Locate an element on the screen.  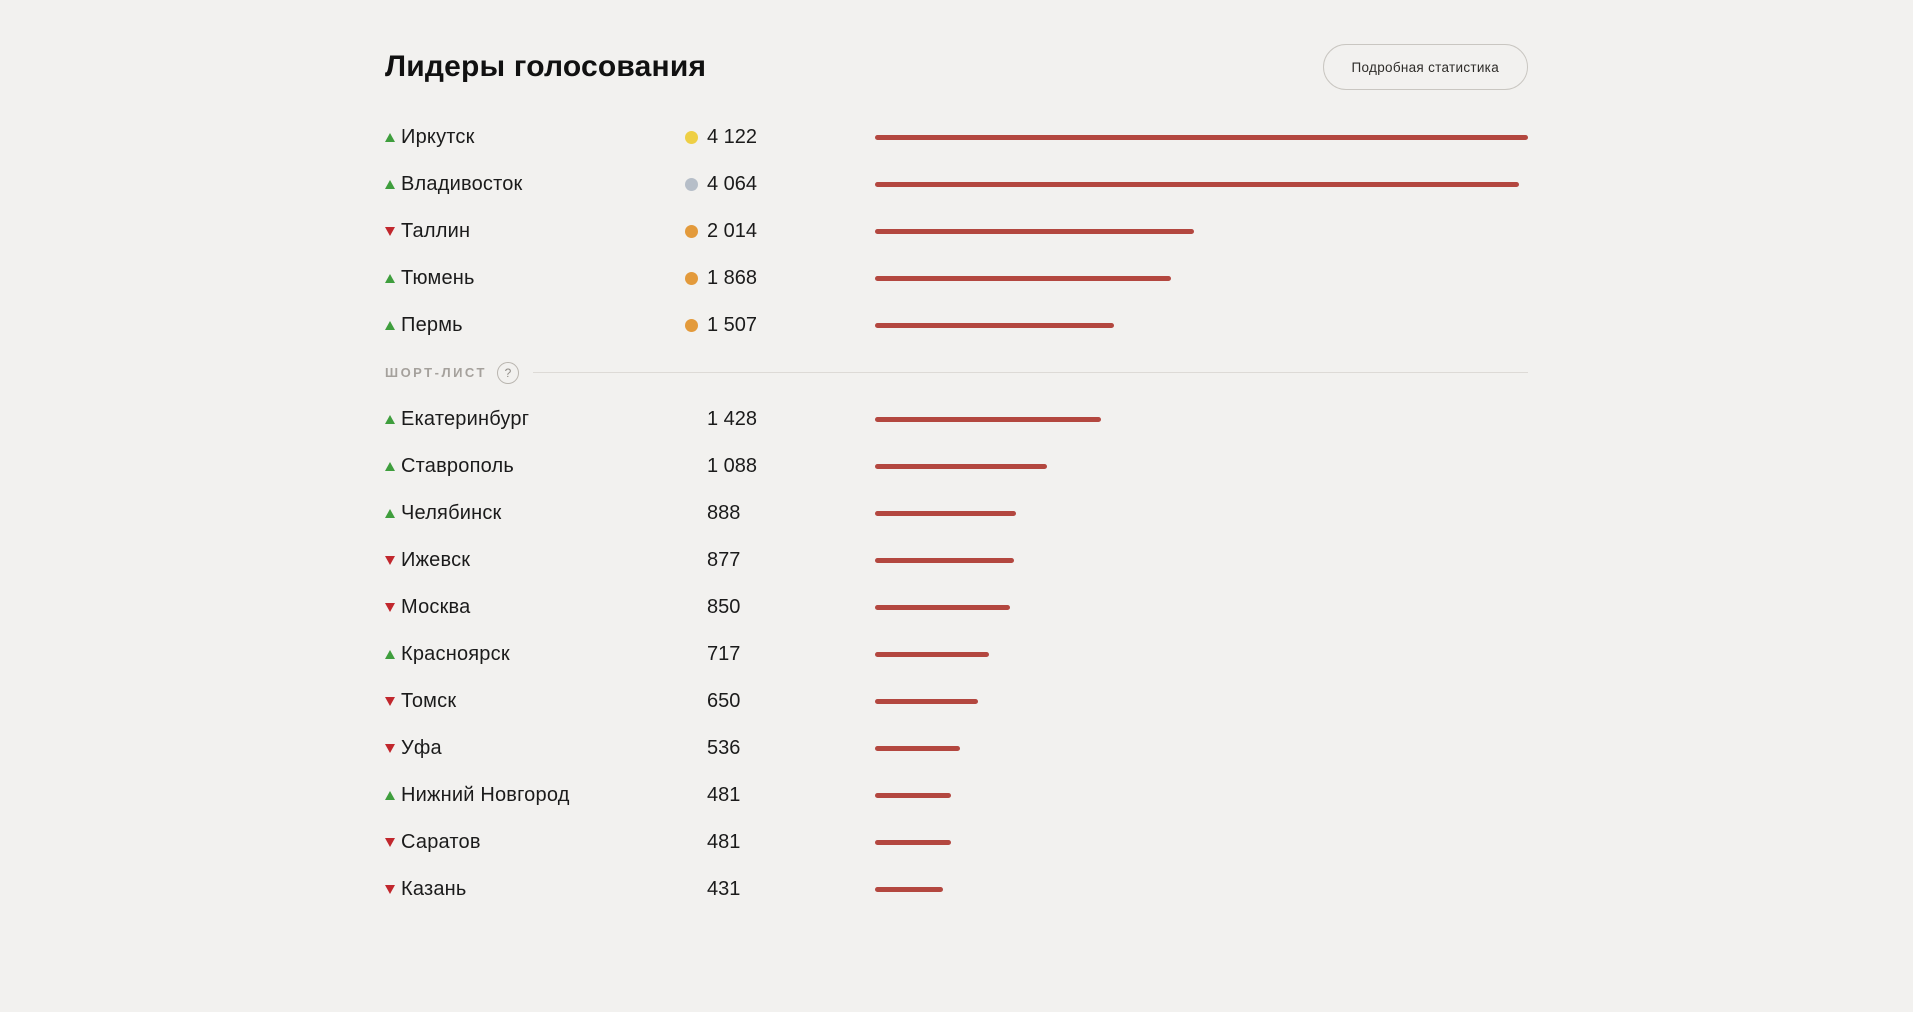
city-row: Красноярск 717 is located at coordinates (956, 654).